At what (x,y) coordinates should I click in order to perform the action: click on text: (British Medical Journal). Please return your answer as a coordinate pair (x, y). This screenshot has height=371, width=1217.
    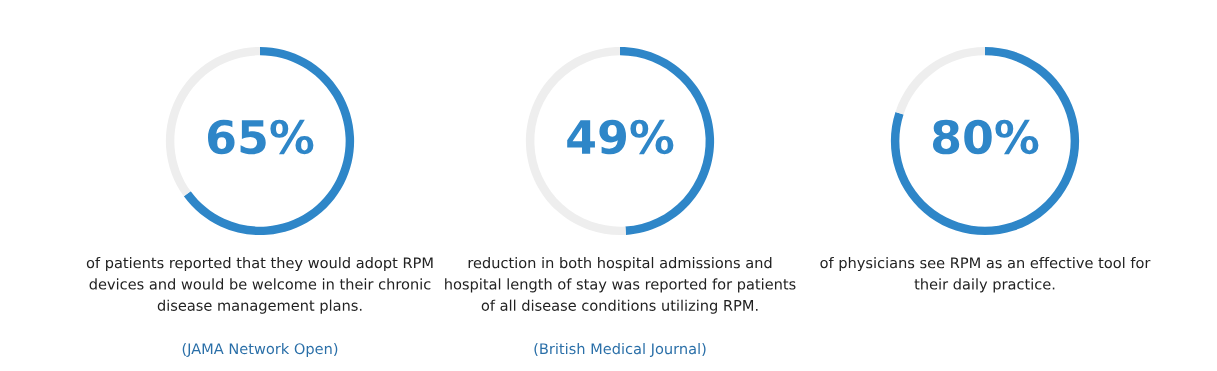
    Looking at the image, I should click on (620, 349).